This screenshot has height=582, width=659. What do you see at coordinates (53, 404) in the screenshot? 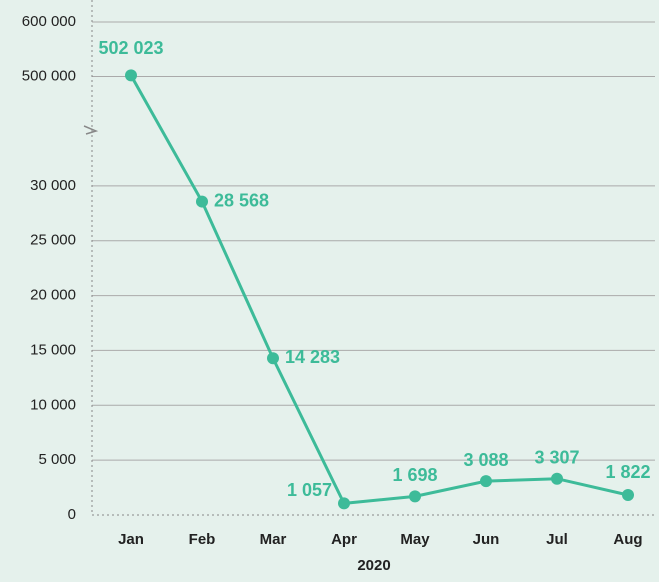
I see `y-tick-label: 10 000` at bounding box center [53, 404].